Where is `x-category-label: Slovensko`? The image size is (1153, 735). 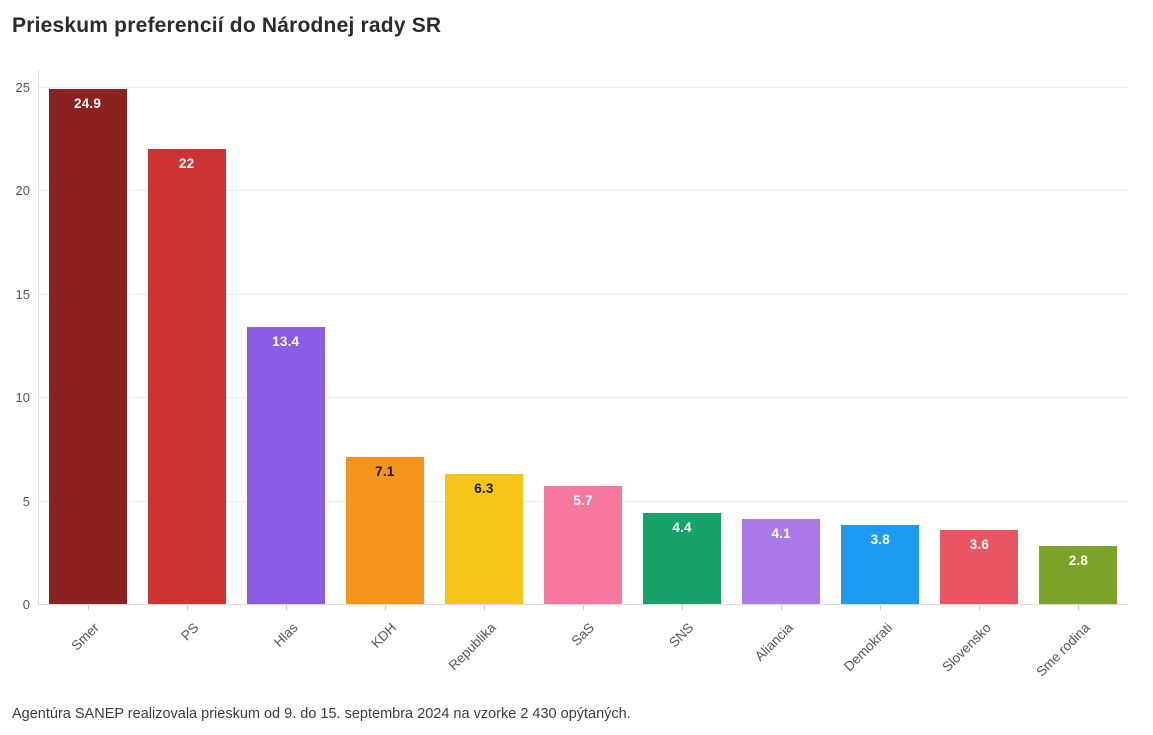 x-category-label: Slovensko is located at coordinates (966, 647).